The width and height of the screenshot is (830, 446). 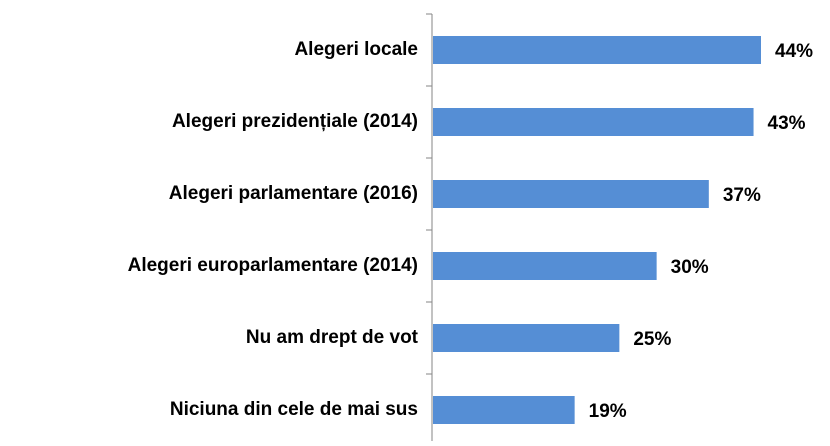 What do you see at coordinates (690, 267) in the screenshot?
I see `value-label: 30%` at bounding box center [690, 267].